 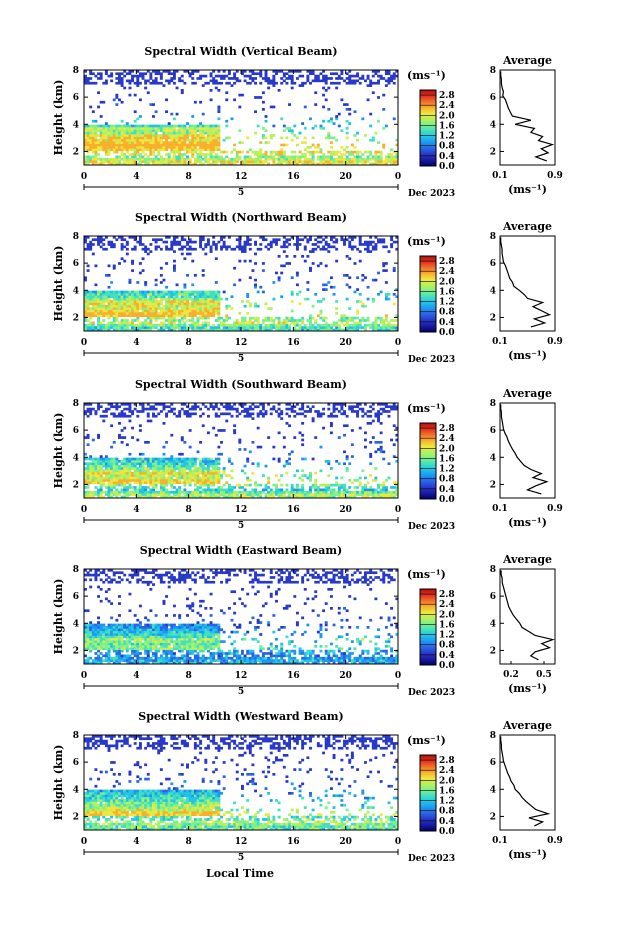 I want to click on day-label: 5, so click(x=241, y=359).